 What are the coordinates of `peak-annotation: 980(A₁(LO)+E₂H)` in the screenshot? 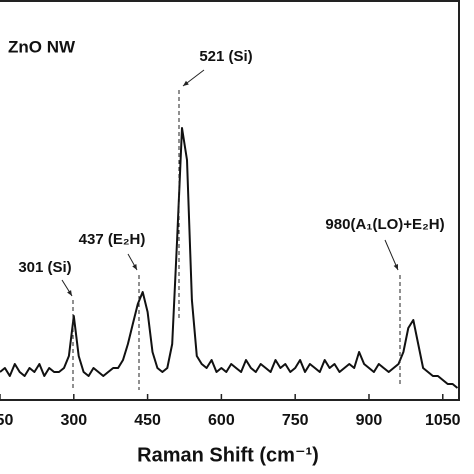 It's located at (384, 224).